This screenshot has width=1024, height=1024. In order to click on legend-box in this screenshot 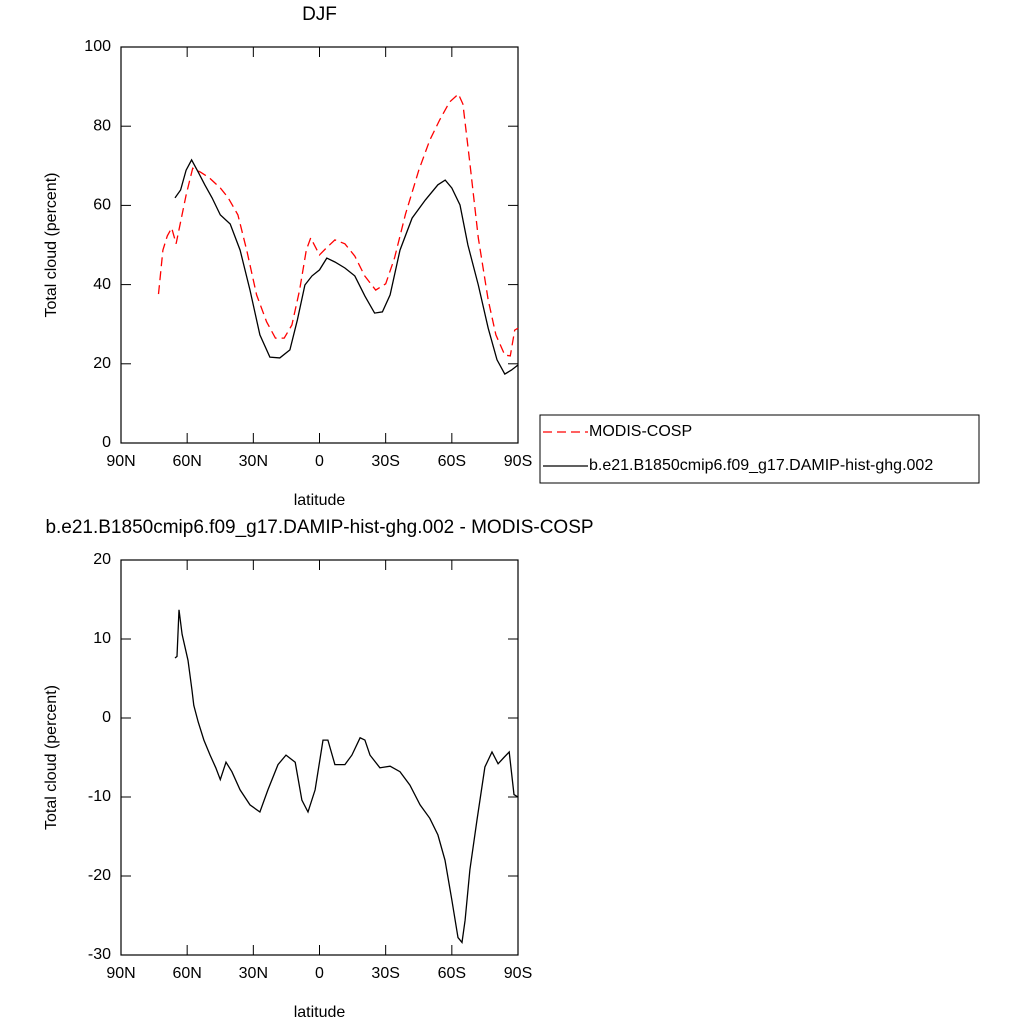, I will do `click(759, 449)`.